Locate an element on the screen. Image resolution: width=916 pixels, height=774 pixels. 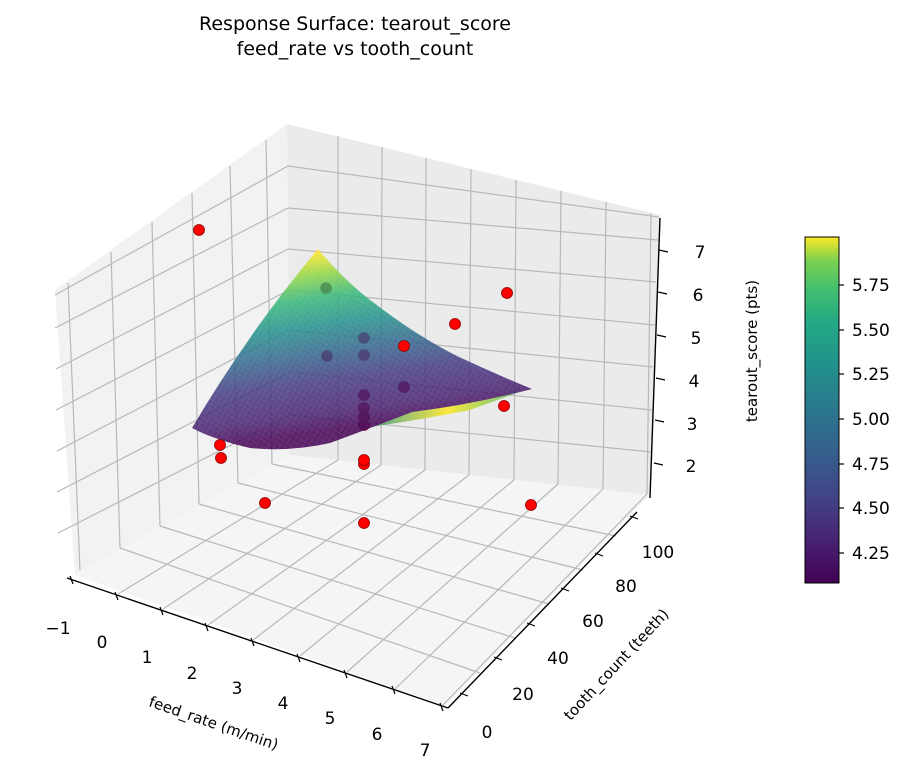
colorbar-ticks is located at coordinates (841, 419).